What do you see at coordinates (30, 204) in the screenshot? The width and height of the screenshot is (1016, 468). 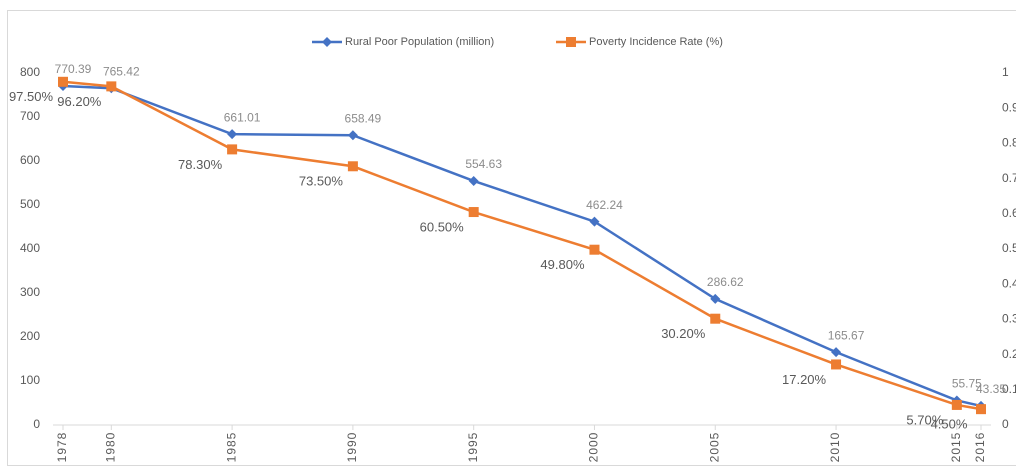 I see `y-tick-label: 500` at bounding box center [30, 204].